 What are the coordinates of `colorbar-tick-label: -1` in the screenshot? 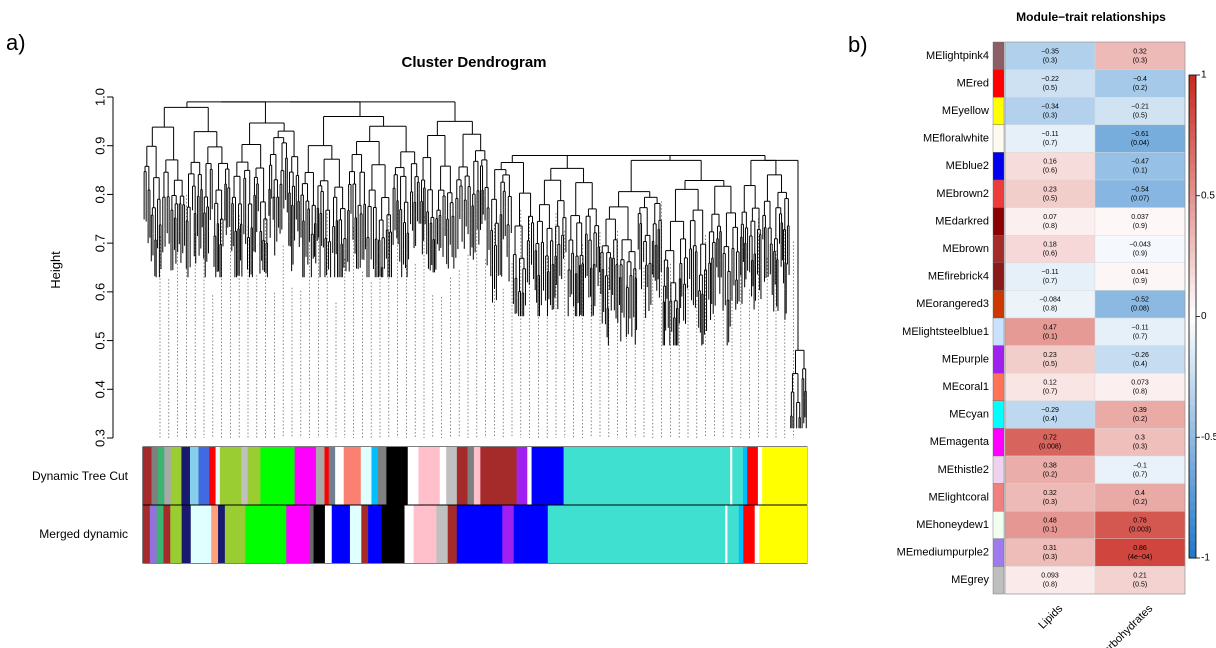 It's located at (1205, 558).